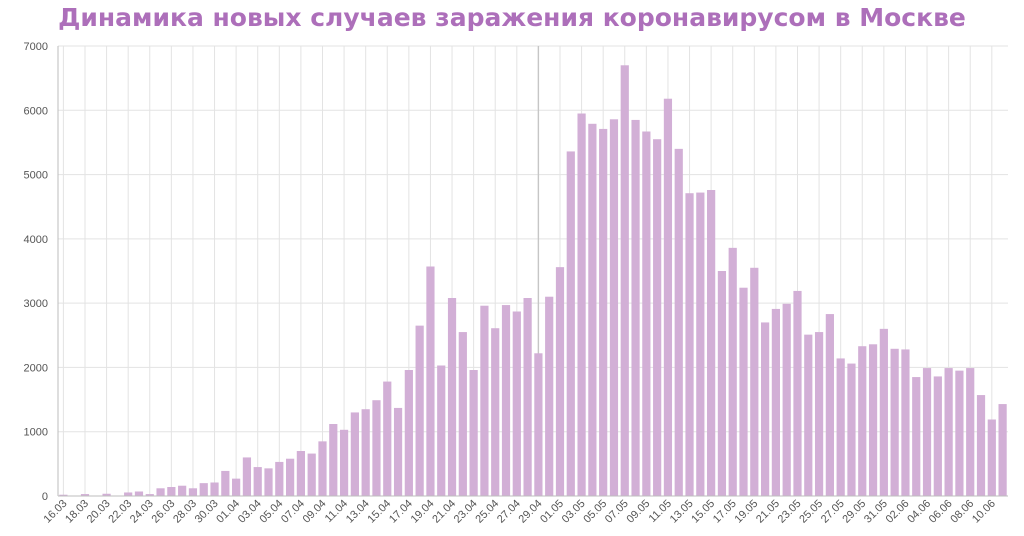 The image size is (1024, 536). Describe the element at coordinates (466, 512) in the screenshot. I see `x-tick-label: 23.04` at that location.